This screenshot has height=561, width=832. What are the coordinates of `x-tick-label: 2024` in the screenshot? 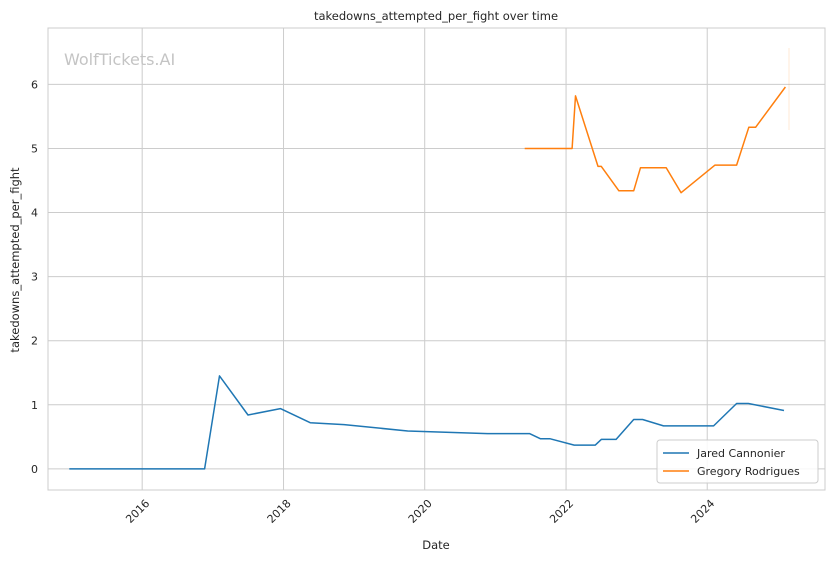 It's located at (702, 511).